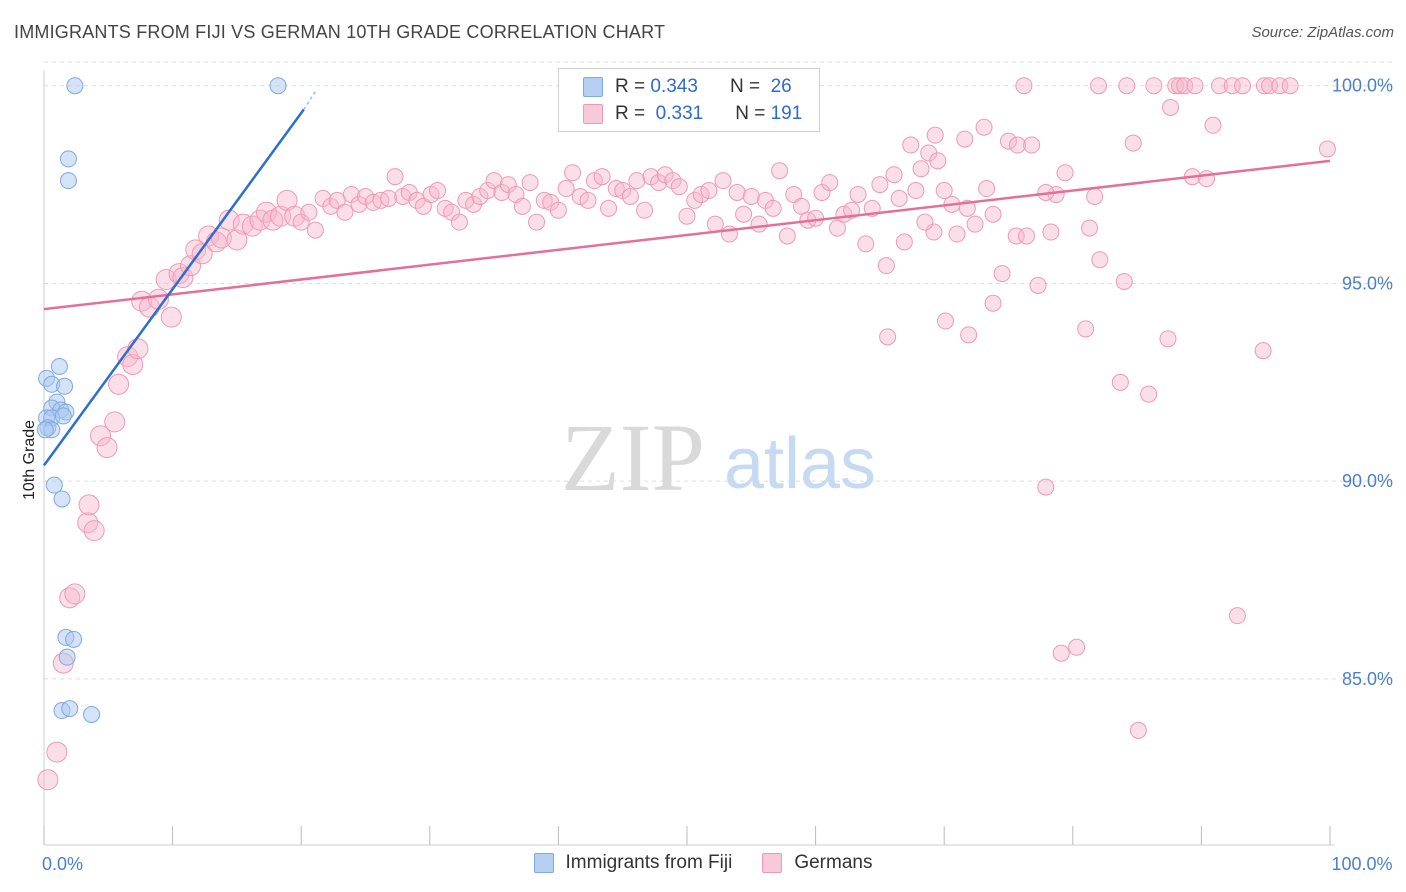 The image size is (1406, 892). What do you see at coordinates (1367, 481) in the screenshot?
I see `y-tick-label: 90.0%` at bounding box center [1367, 481].